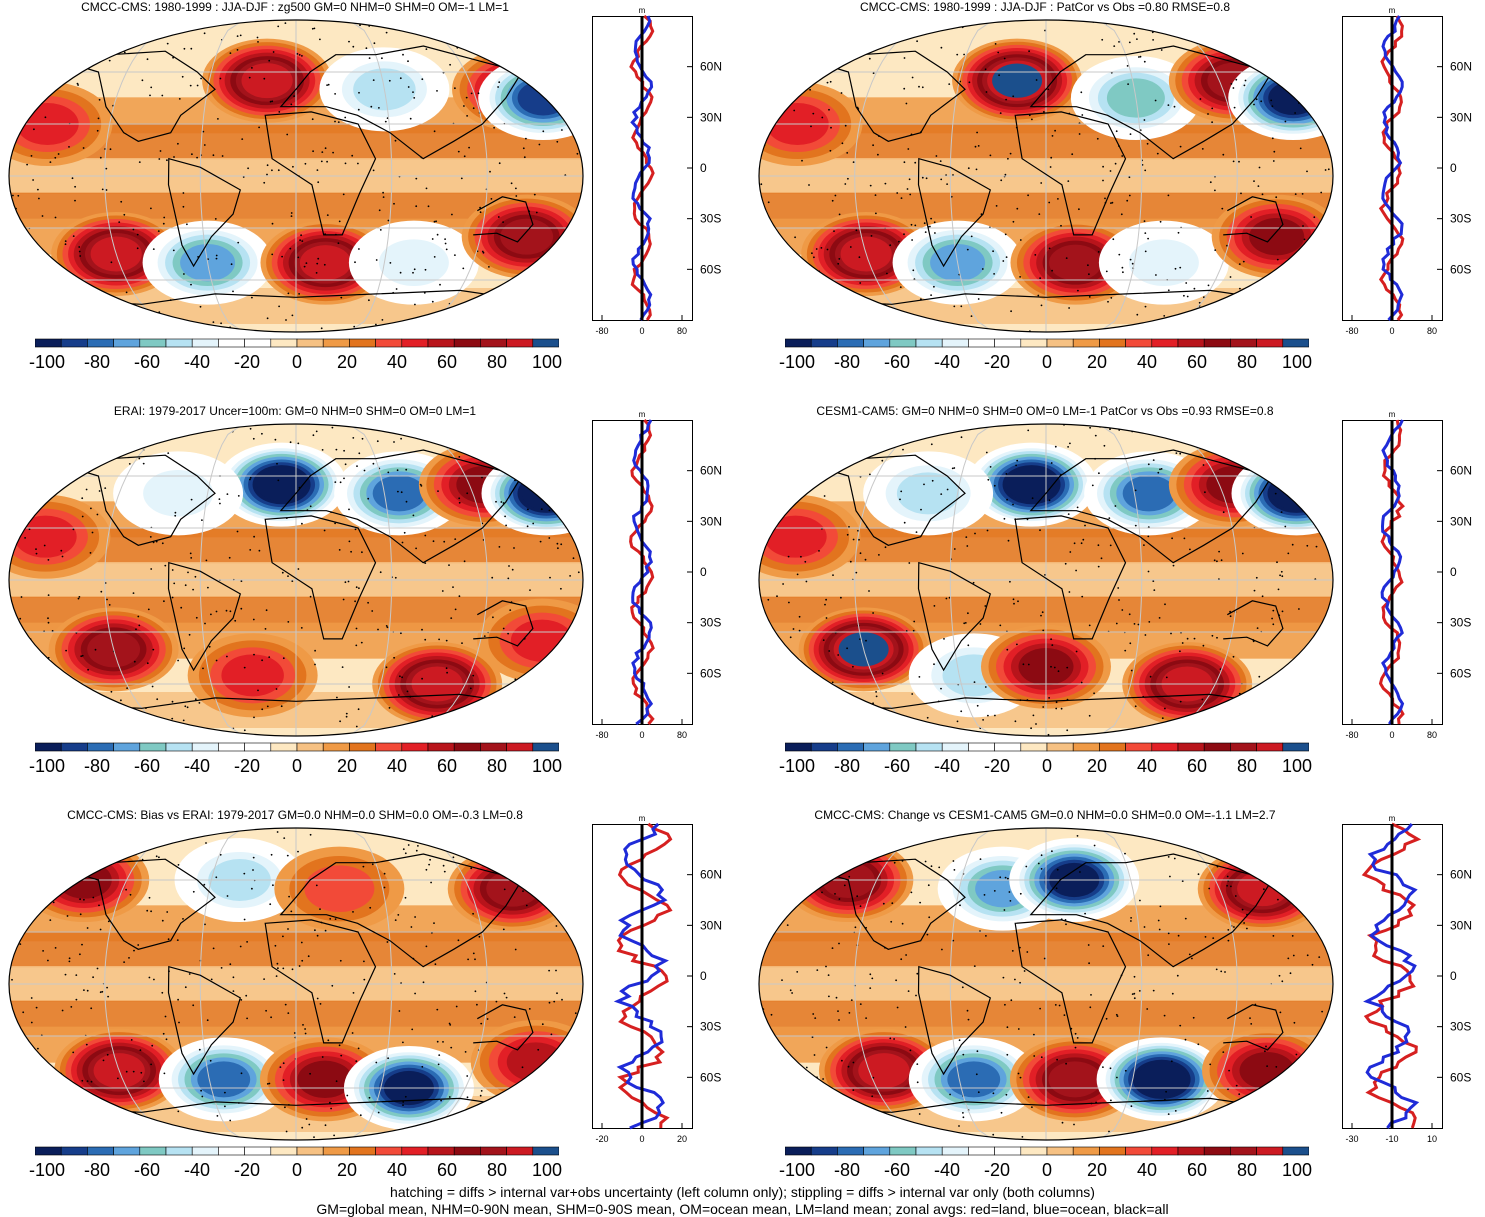  I want to click on colorbar-tick-label: 20, so click(1097, 362).